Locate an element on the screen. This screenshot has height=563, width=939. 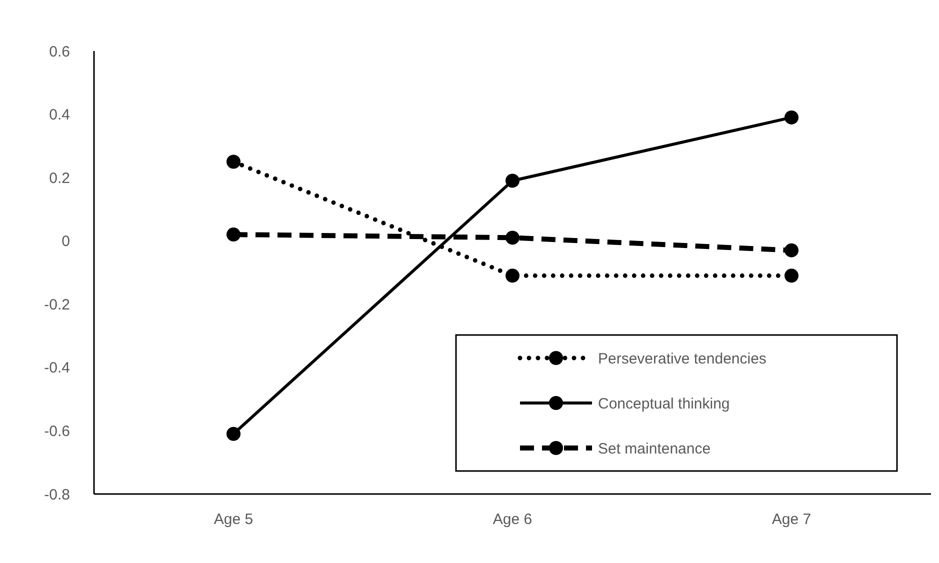
legend-label: Conceptual thinking is located at coordinates (664, 403).